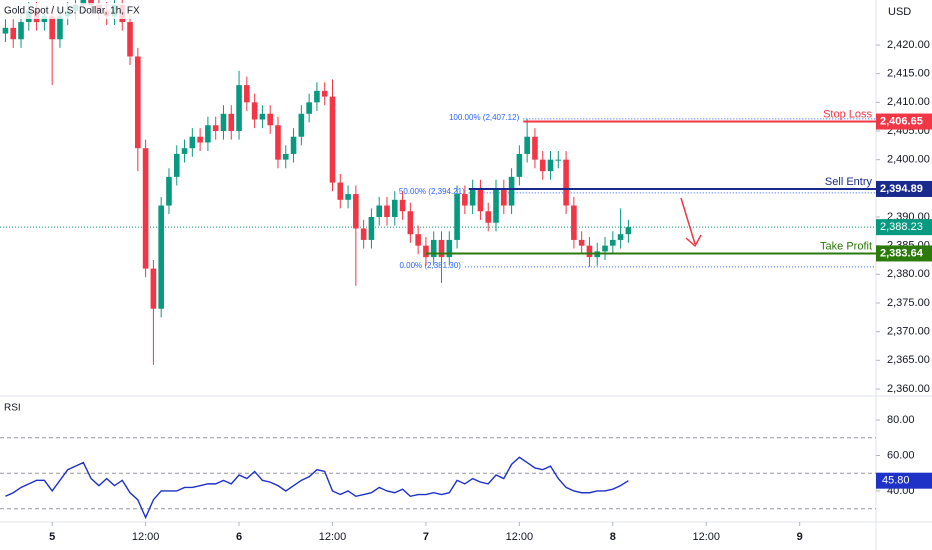 The width and height of the screenshot is (932, 550). Describe the element at coordinates (908, 303) in the screenshot. I see `y-tick-label: 2,375.00` at that location.